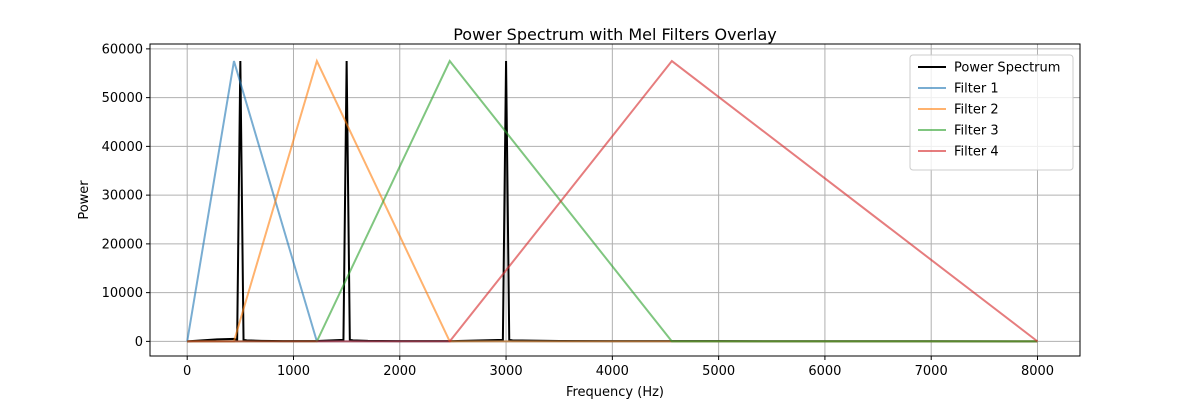 This screenshot has height=400, width=1200. I want to click on x-tick-label: 8000, so click(1037, 371).